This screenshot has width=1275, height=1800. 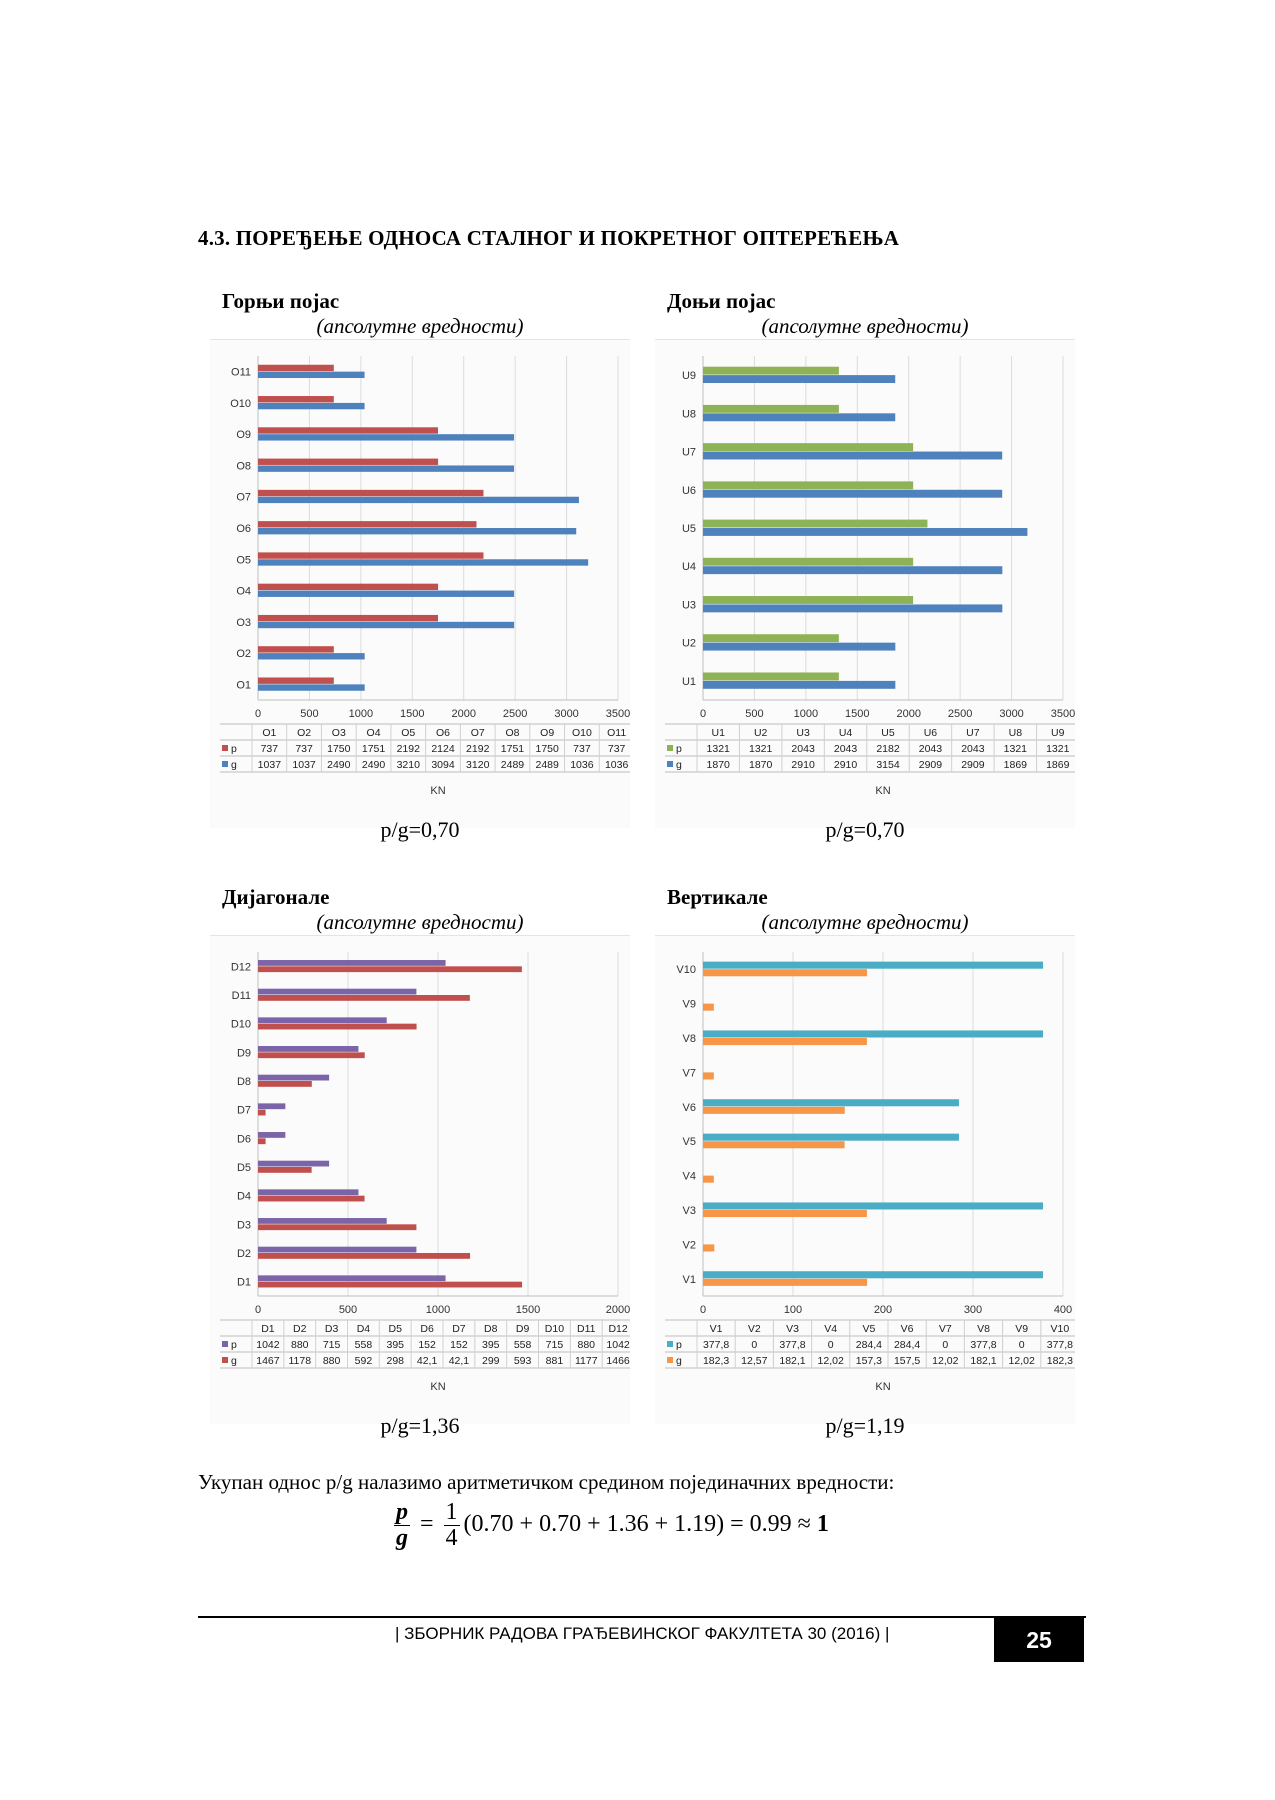 What do you see at coordinates (617, 765) in the screenshot?
I see `table-value: 1036` at bounding box center [617, 765].